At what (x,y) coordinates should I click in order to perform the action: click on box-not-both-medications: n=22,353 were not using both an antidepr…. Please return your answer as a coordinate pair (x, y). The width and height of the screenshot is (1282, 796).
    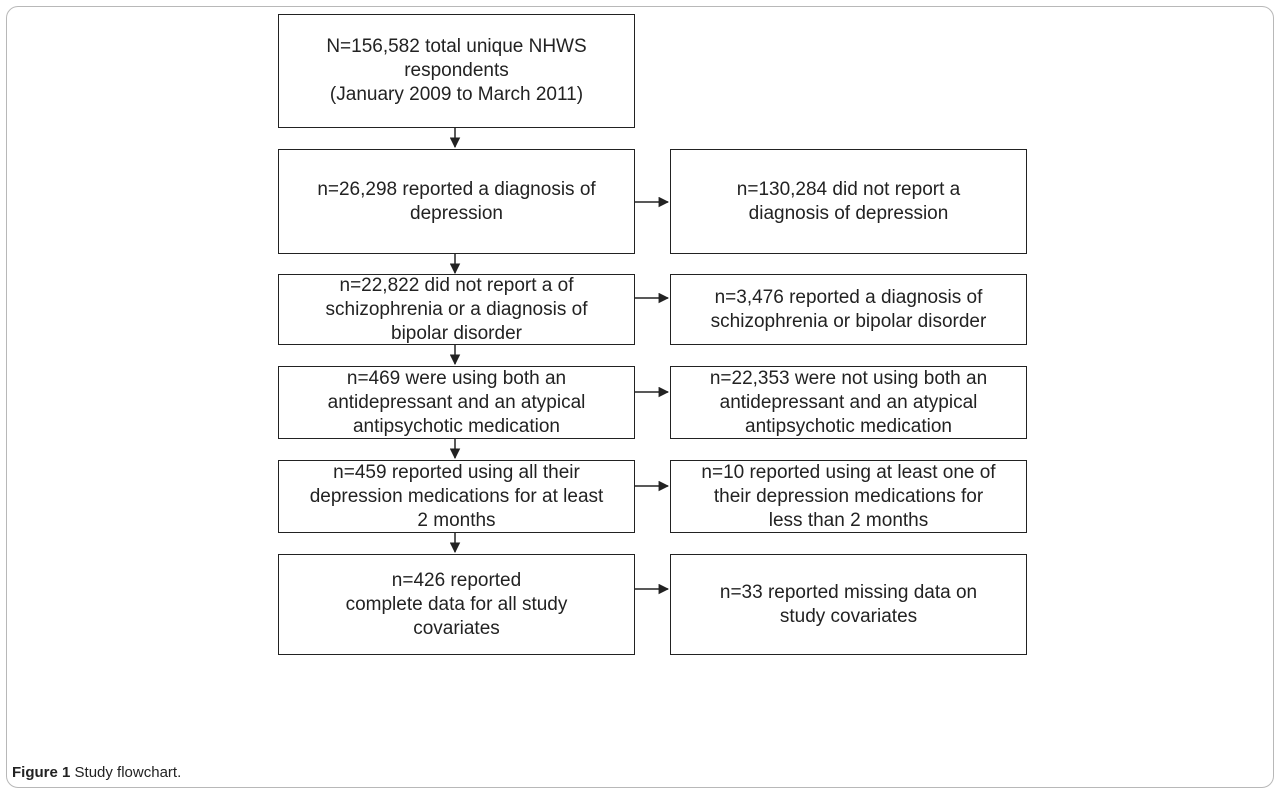
    Looking at the image, I should click on (848, 402).